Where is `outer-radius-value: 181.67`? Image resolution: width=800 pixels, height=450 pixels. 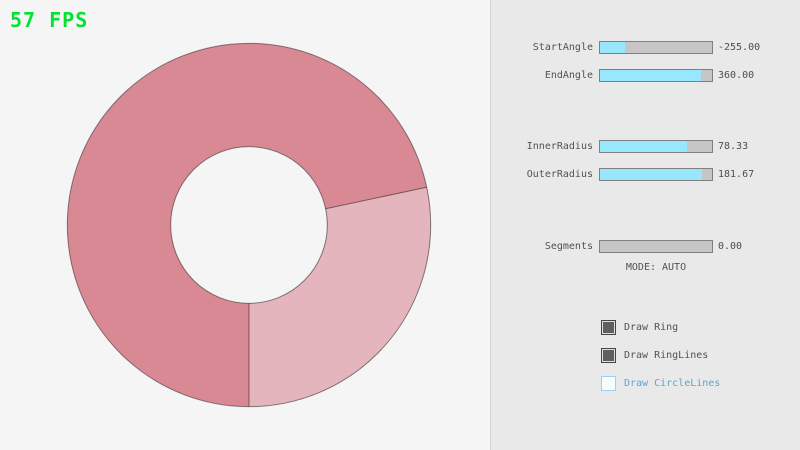 outer-radius-value: 181.67 is located at coordinates (736, 174).